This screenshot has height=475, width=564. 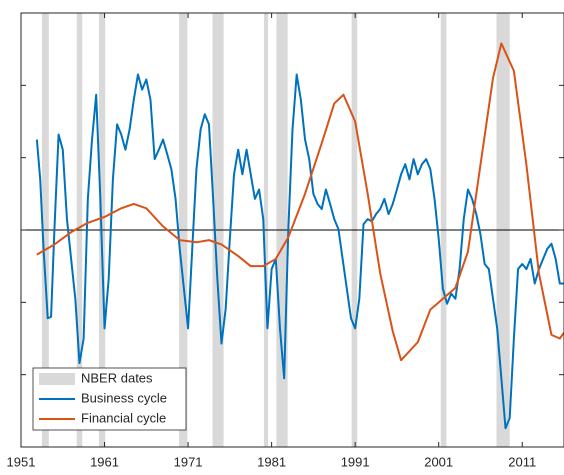 What do you see at coordinates (271, 461) in the screenshot?
I see `x-tick-label: 1981` at bounding box center [271, 461].